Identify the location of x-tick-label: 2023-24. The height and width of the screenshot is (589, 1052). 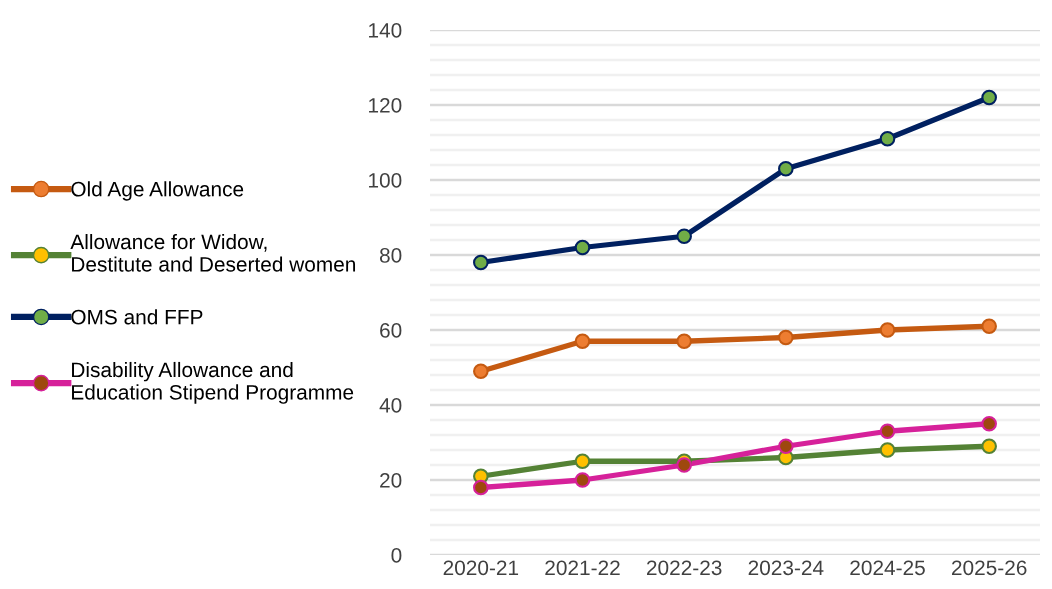
(786, 568).